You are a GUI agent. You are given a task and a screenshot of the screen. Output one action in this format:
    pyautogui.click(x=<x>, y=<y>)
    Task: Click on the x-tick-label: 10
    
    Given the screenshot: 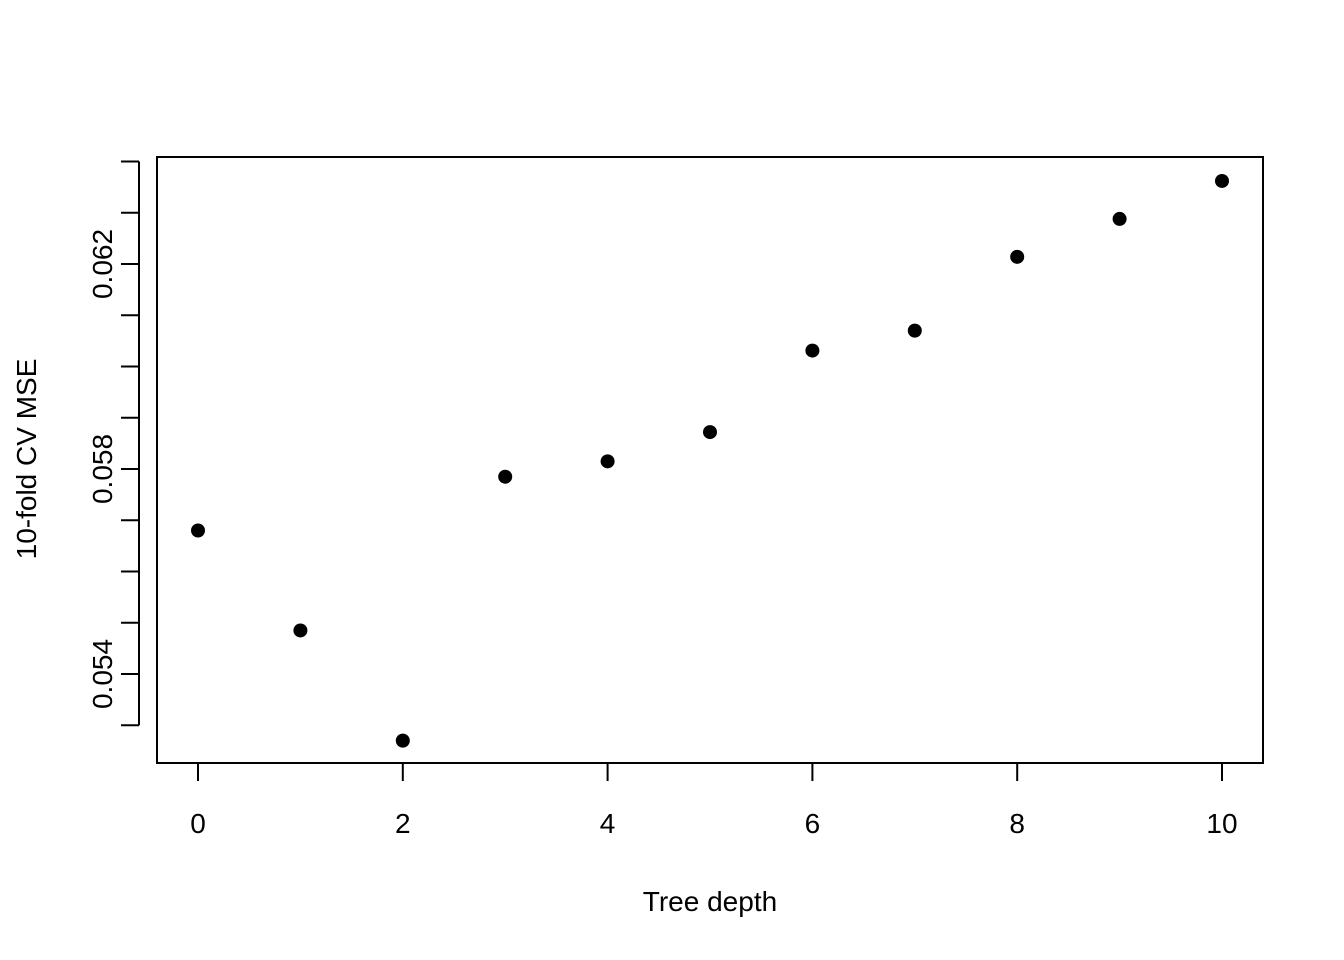 What is the action you would take?
    pyautogui.click(x=1221, y=823)
    